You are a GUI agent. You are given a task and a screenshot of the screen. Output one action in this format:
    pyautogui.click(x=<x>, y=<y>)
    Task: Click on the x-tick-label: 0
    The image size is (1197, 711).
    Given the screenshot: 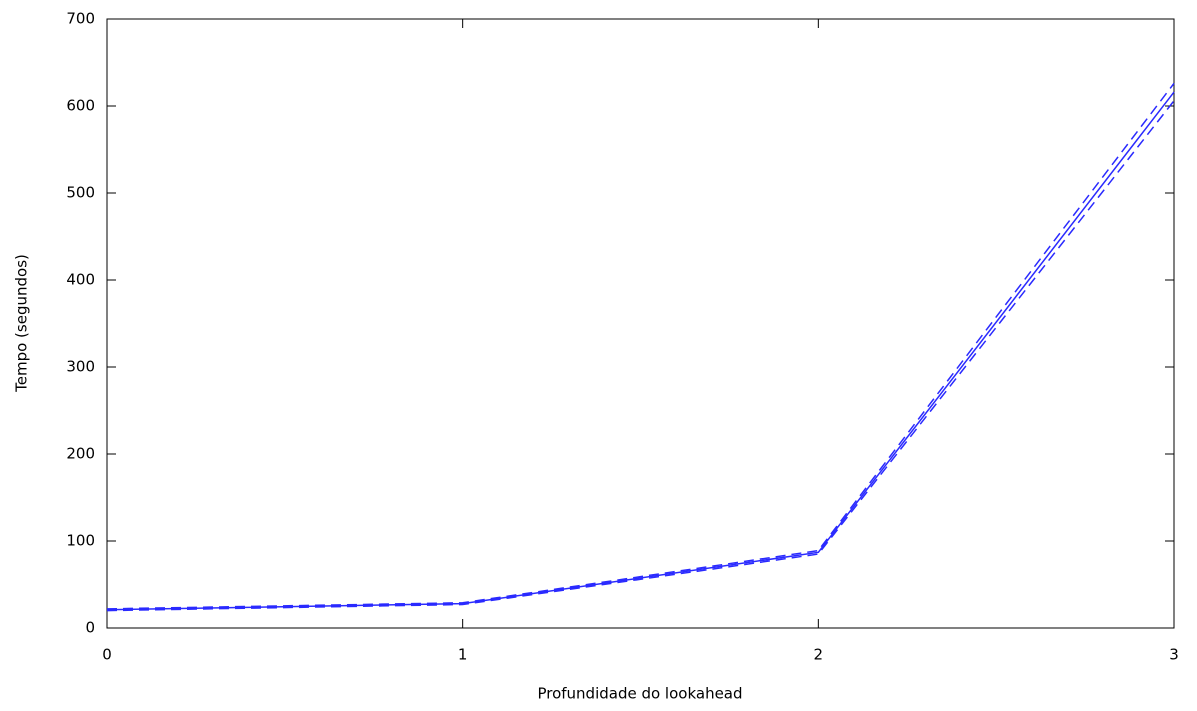 What is the action you would take?
    pyautogui.click(x=107, y=655)
    